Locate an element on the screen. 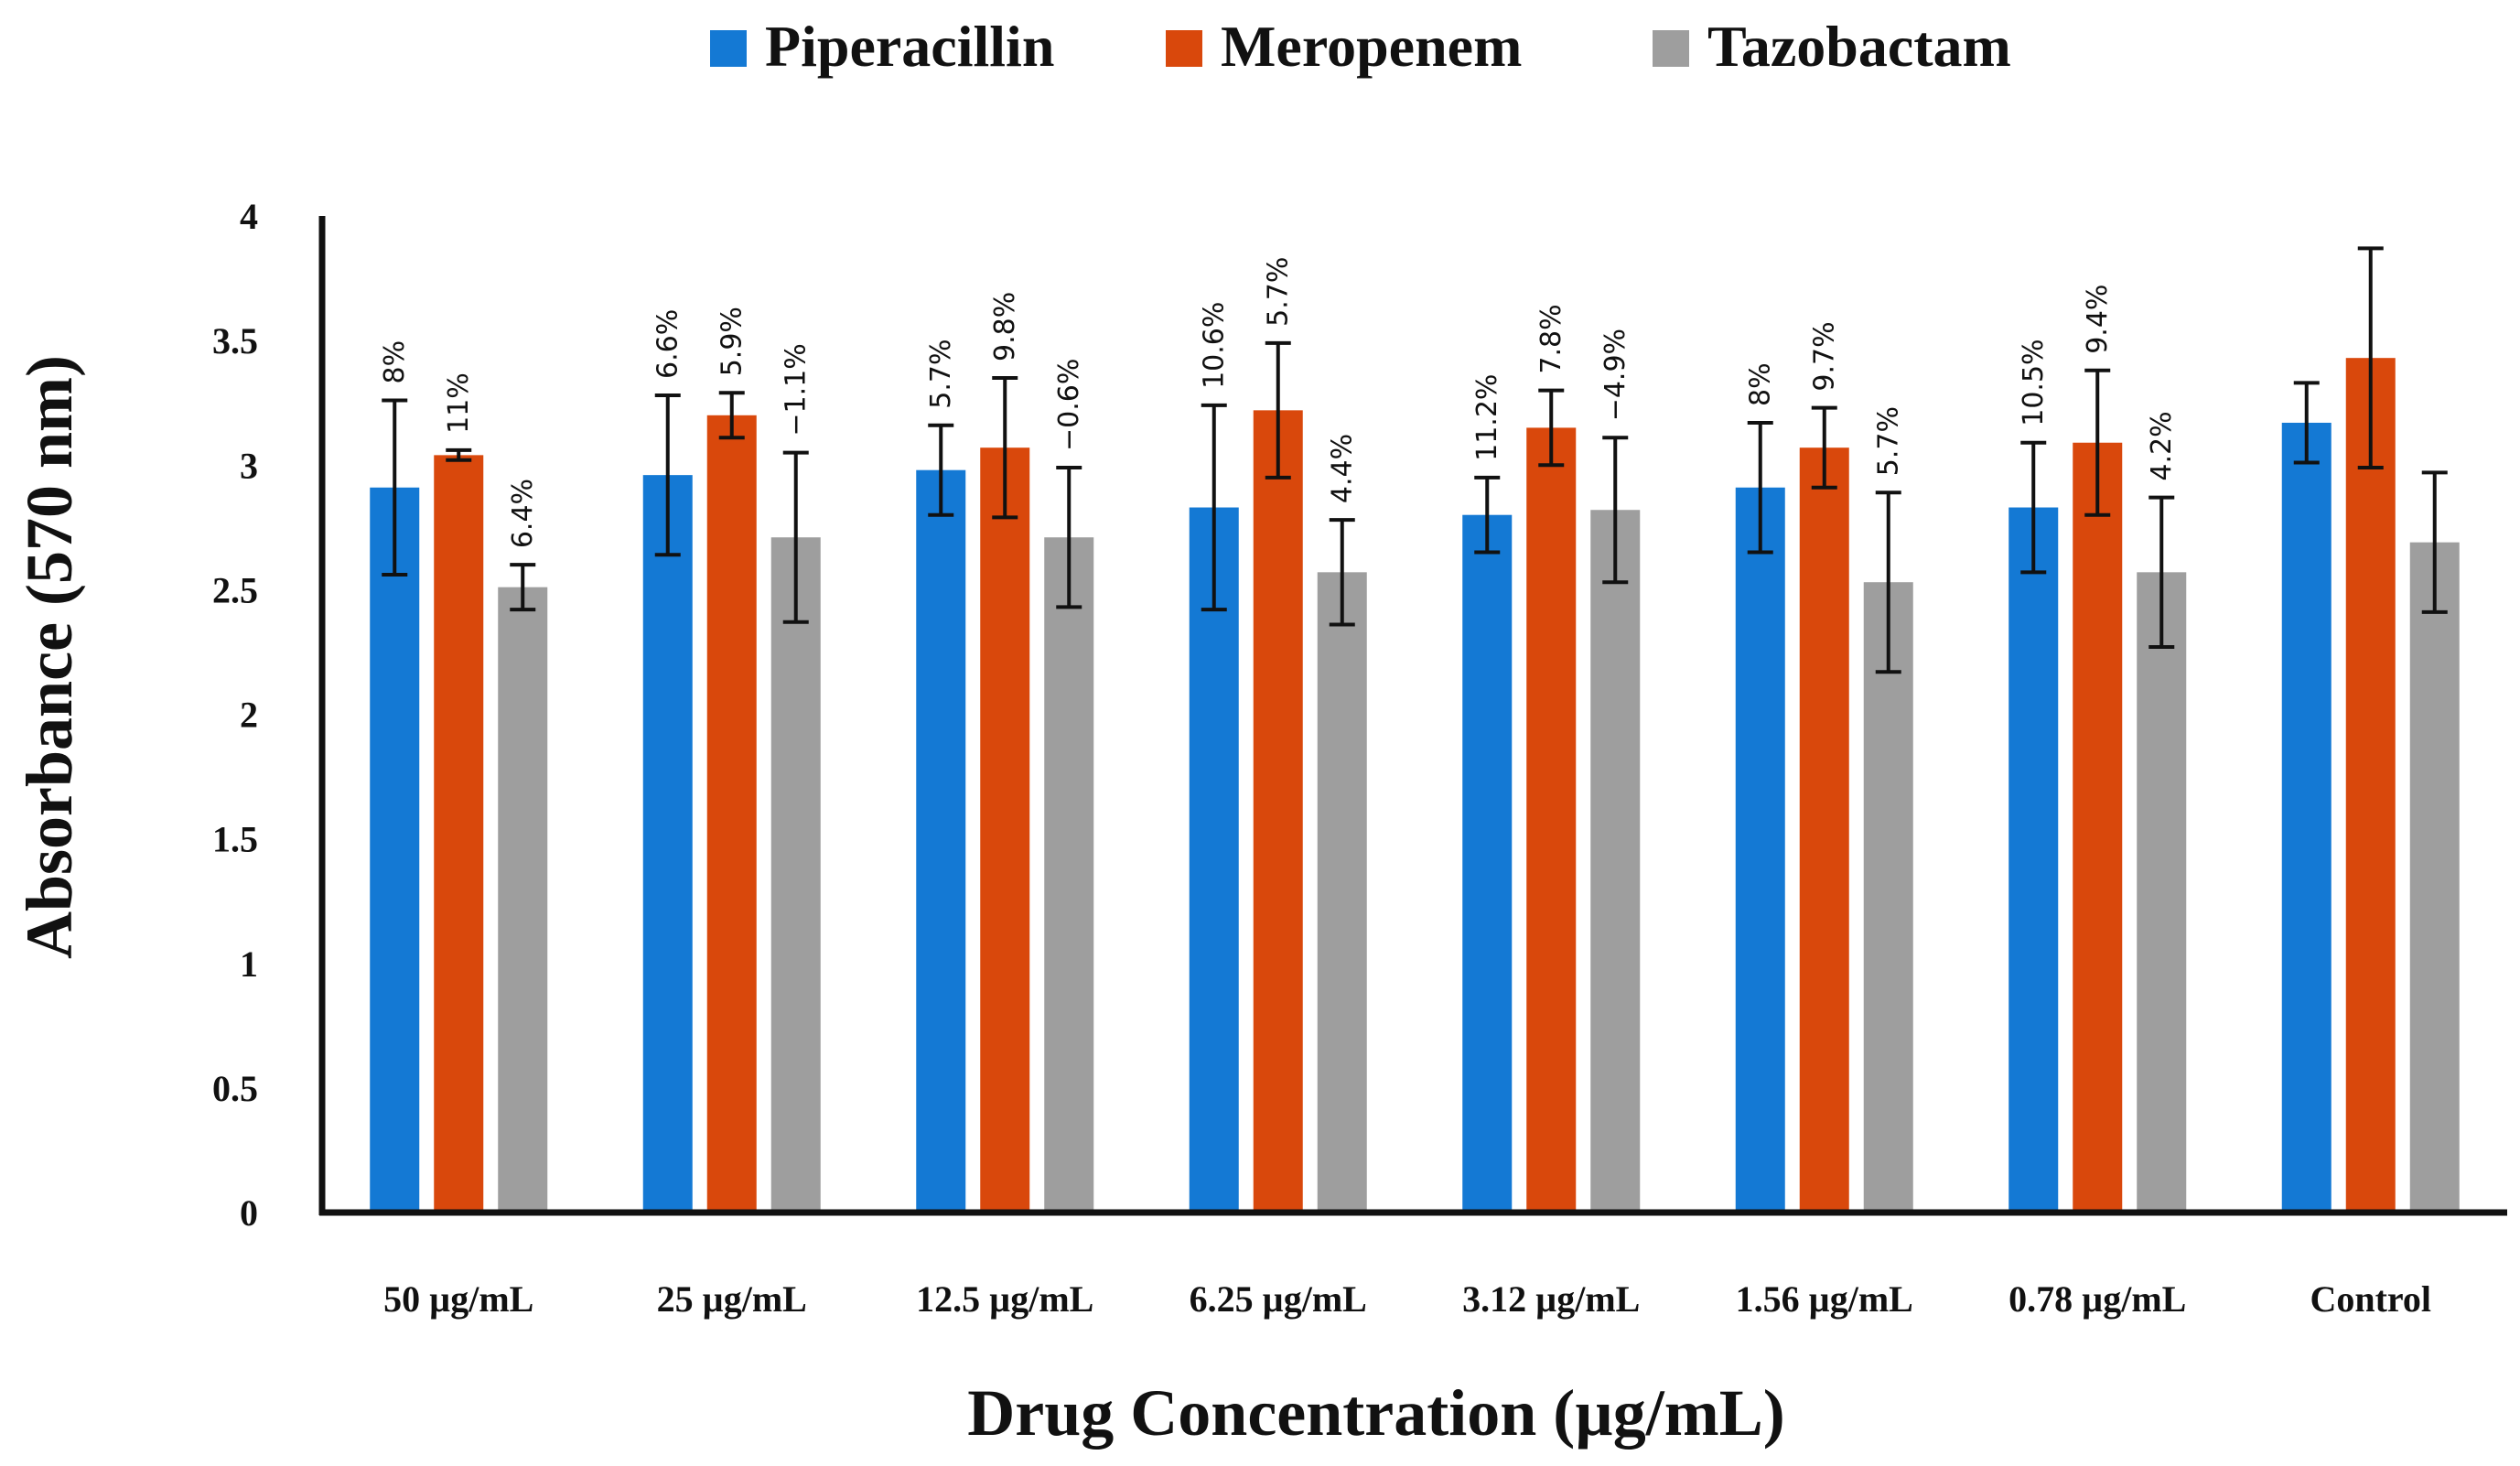  x-tick-label: 50 µg/mL is located at coordinates (458, 1299).